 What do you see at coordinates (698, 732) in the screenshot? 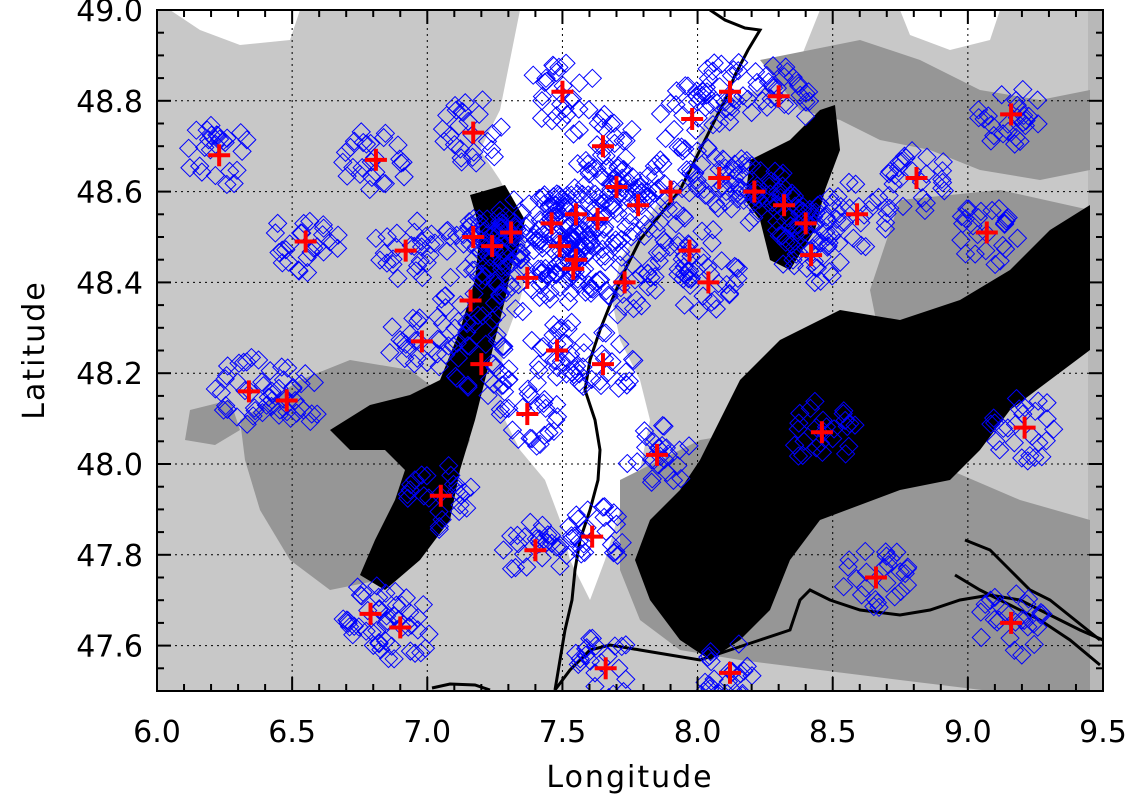
I see `x-tick-label: 8.0` at bounding box center [698, 732].